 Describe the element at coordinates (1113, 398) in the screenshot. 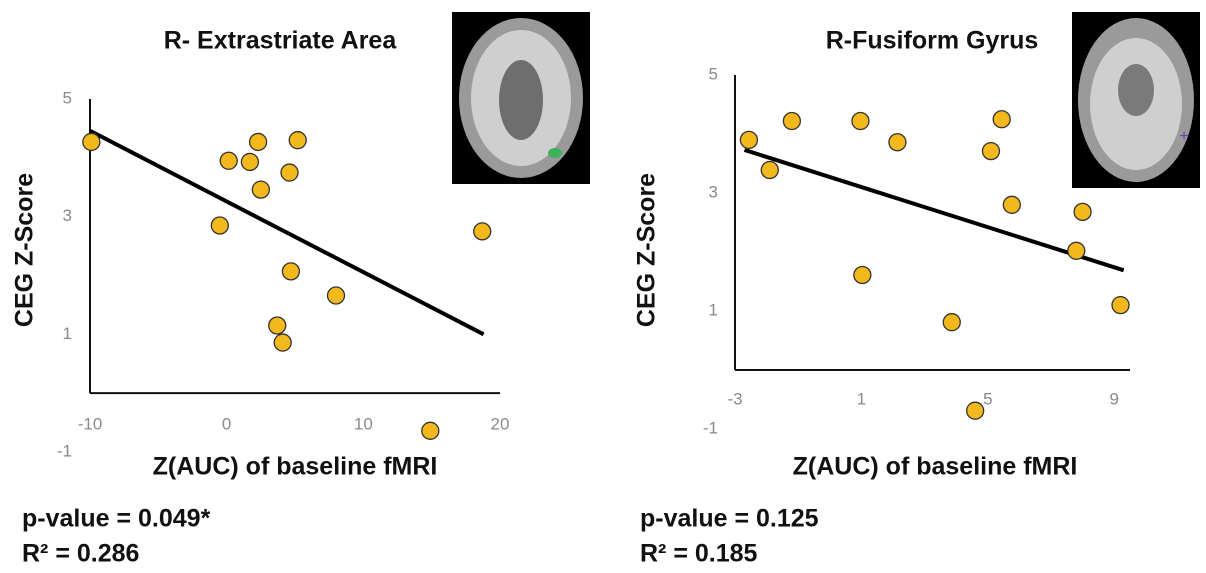

I see `x-tick-label: 9` at that location.